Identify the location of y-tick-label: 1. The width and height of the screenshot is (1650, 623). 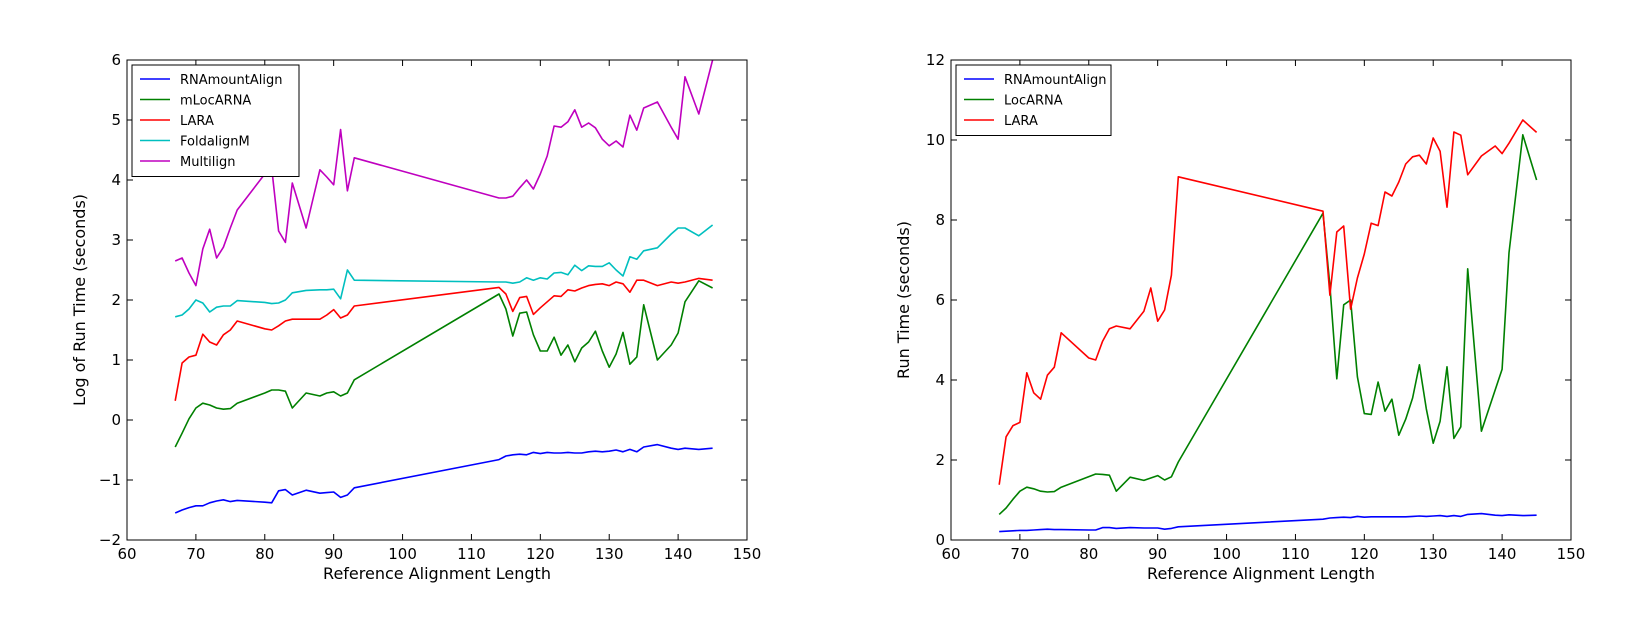
(116, 360).